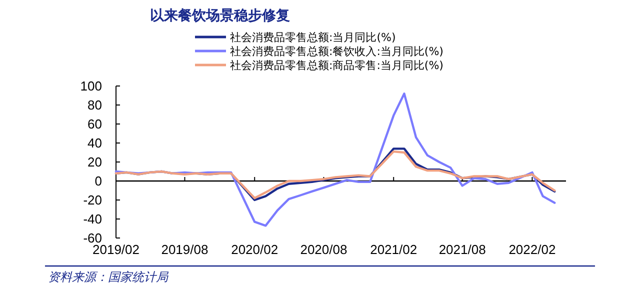  What do you see at coordinates (95, 143) in the screenshot?
I see `y-tick-label: 40` at bounding box center [95, 143].